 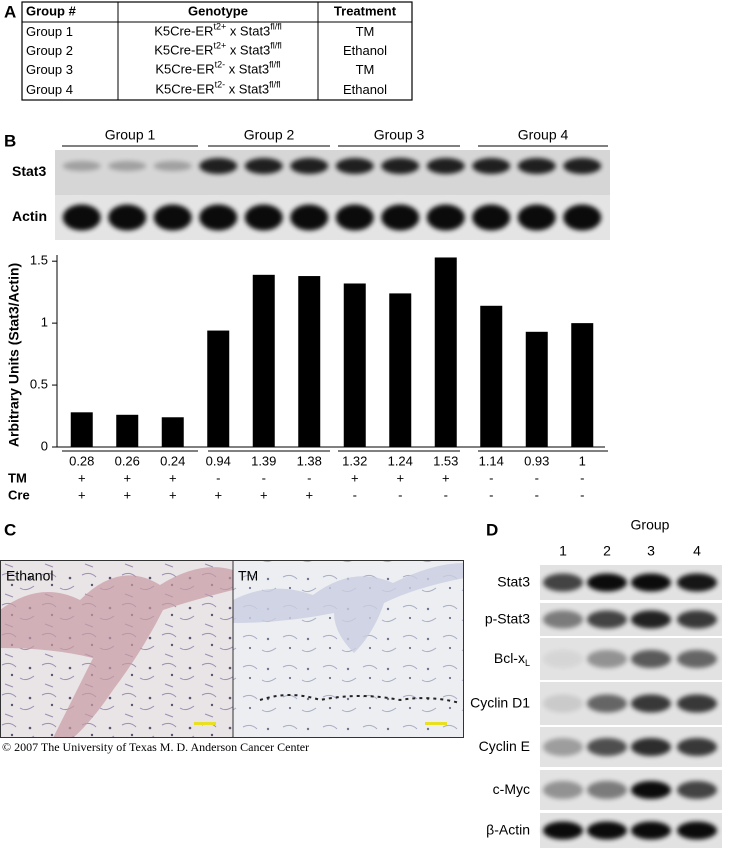 What do you see at coordinates (49, 31) in the screenshot?
I see `table-cell: Group 1` at bounding box center [49, 31].